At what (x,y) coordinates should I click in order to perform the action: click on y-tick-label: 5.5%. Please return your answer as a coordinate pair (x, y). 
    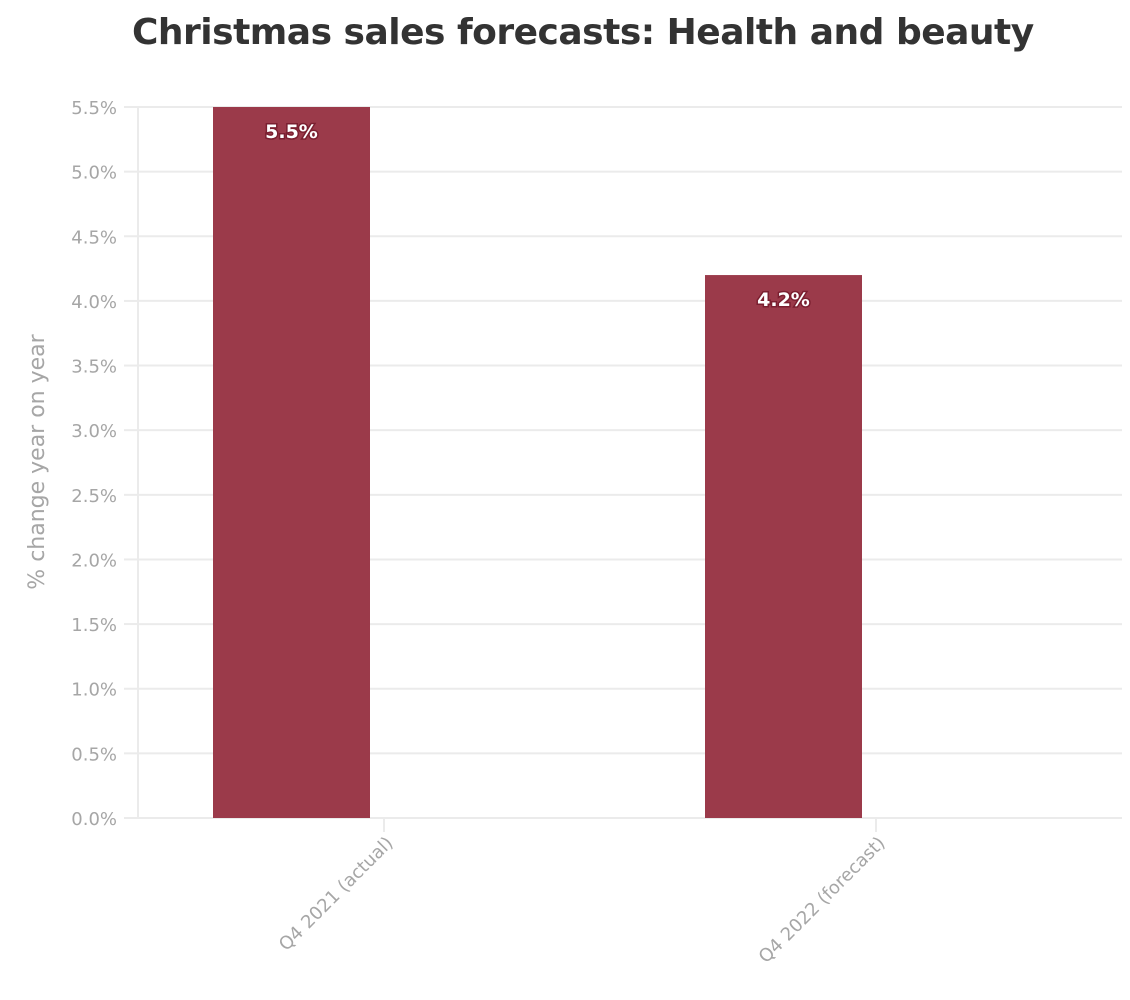
    Looking at the image, I should click on (94, 108).